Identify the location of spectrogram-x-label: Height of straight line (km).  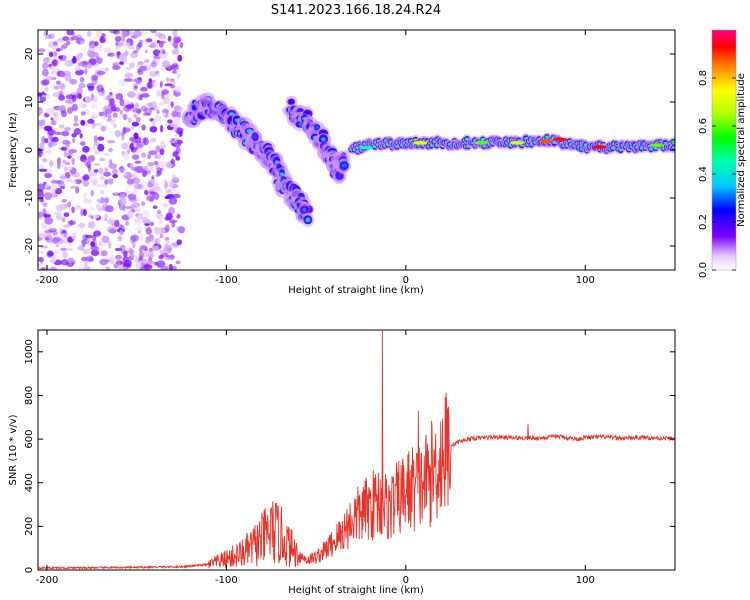
(356, 290).